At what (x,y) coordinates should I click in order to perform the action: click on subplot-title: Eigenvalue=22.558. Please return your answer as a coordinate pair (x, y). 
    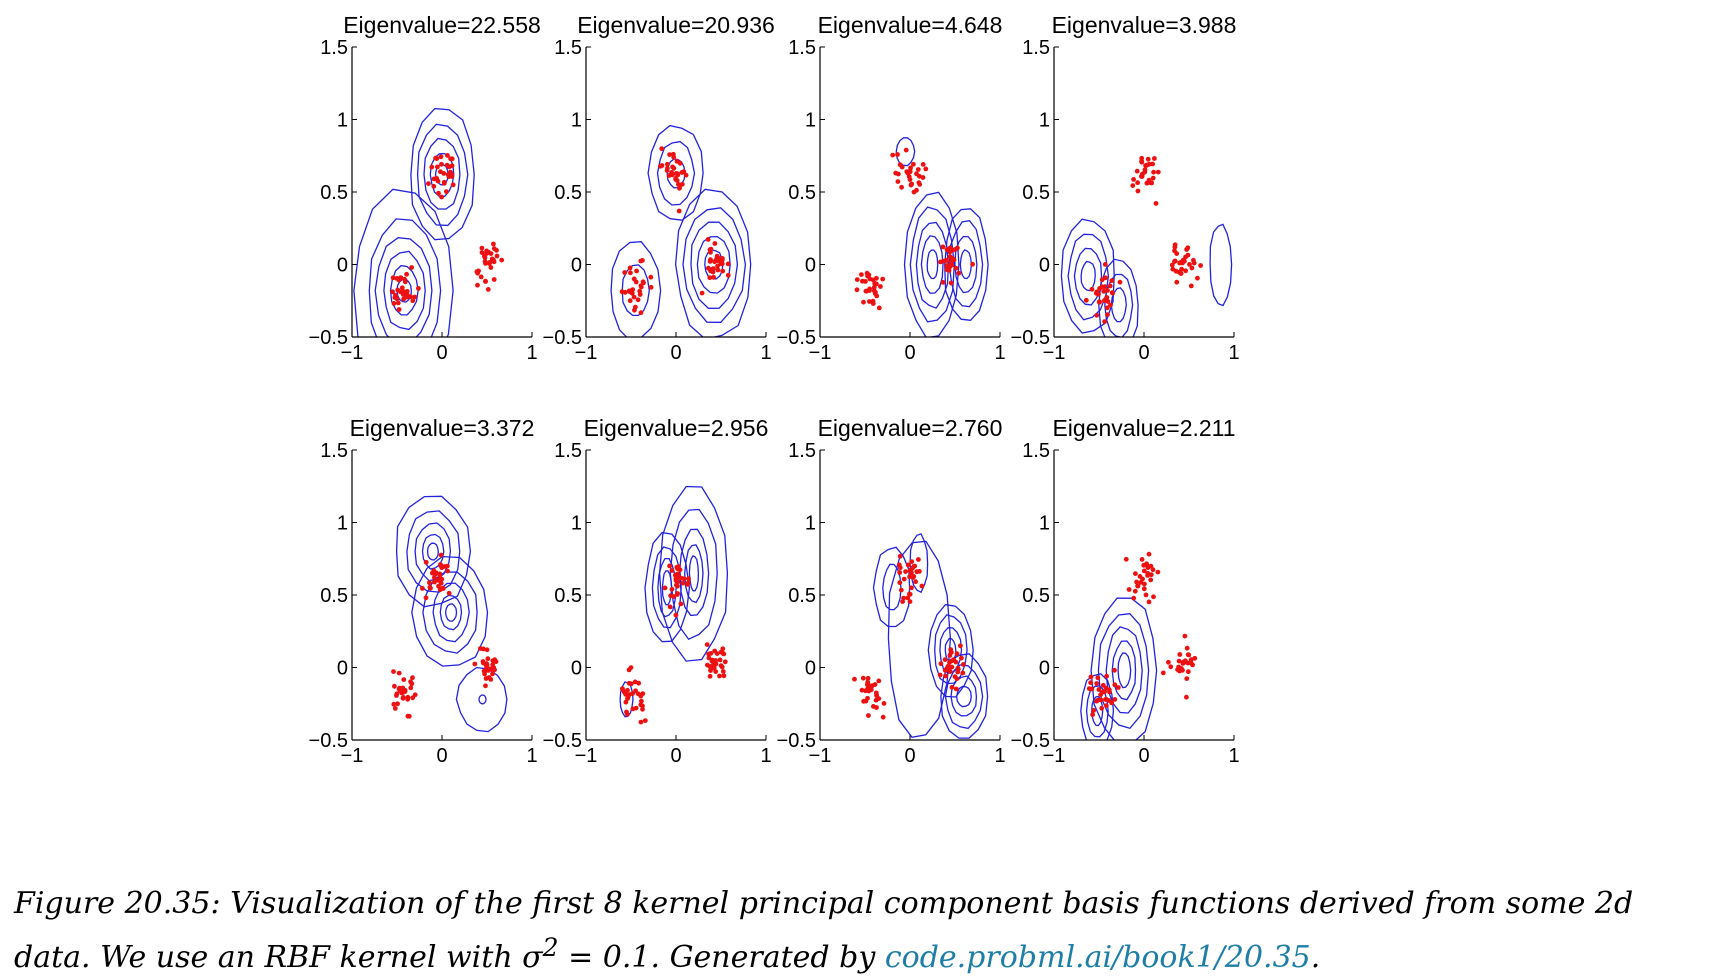
    Looking at the image, I should click on (442, 25).